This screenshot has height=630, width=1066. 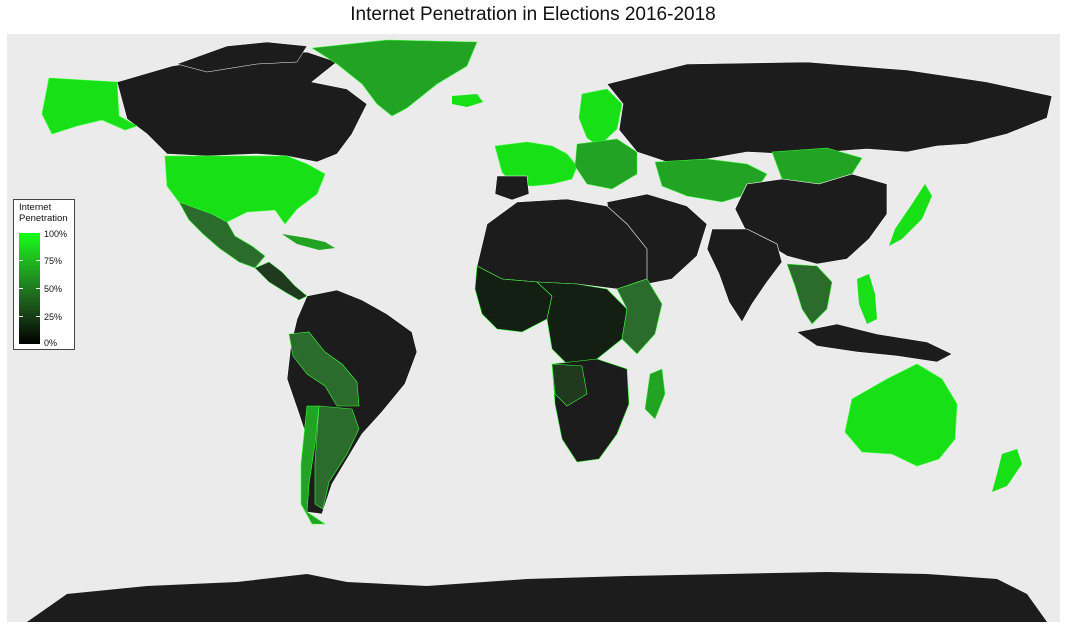 I want to click on region-peru-bolivia, so click(x=324, y=369).